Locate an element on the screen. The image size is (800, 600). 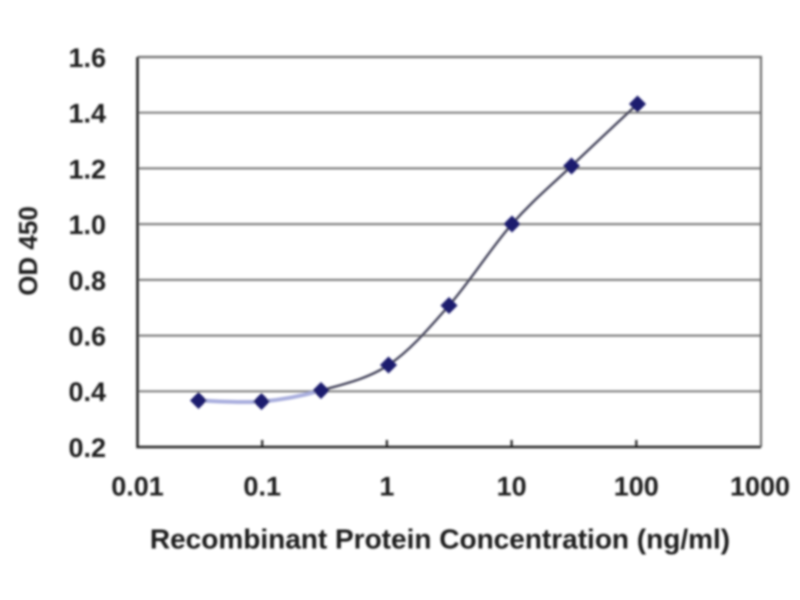
svg-text: 0.2 is located at coordinates (87, 448).